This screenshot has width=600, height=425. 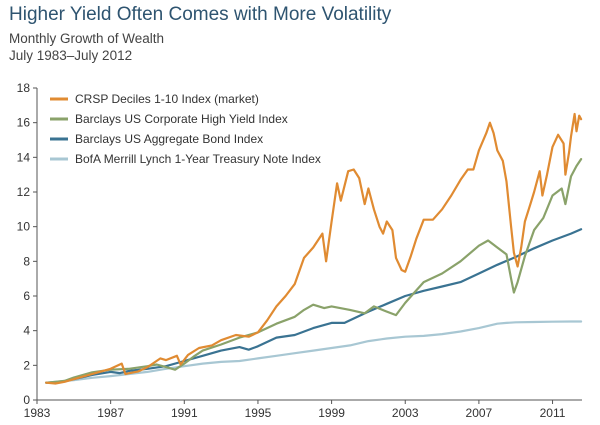 I want to click on x-tick-label: 1987, so click(x=110, y=413).